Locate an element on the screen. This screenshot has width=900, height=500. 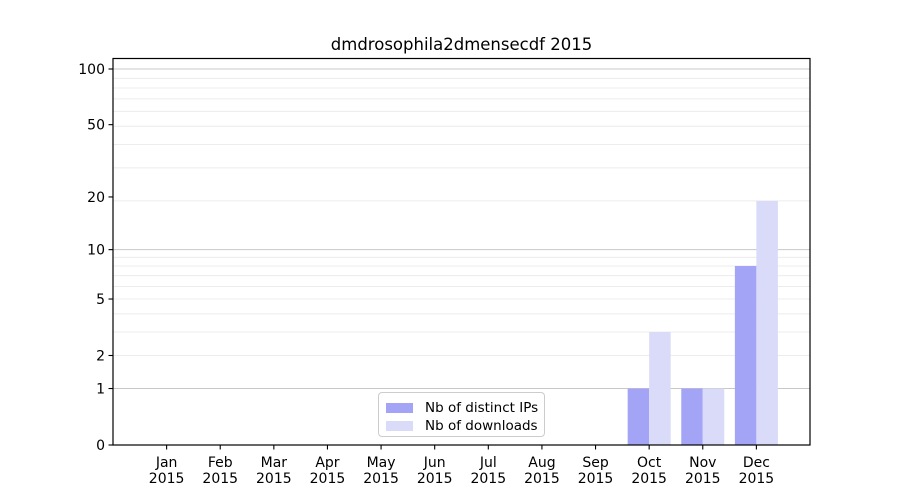
legend-item-distinct-ips: Nb of distinct IPs is located at coordinates (462, 408).